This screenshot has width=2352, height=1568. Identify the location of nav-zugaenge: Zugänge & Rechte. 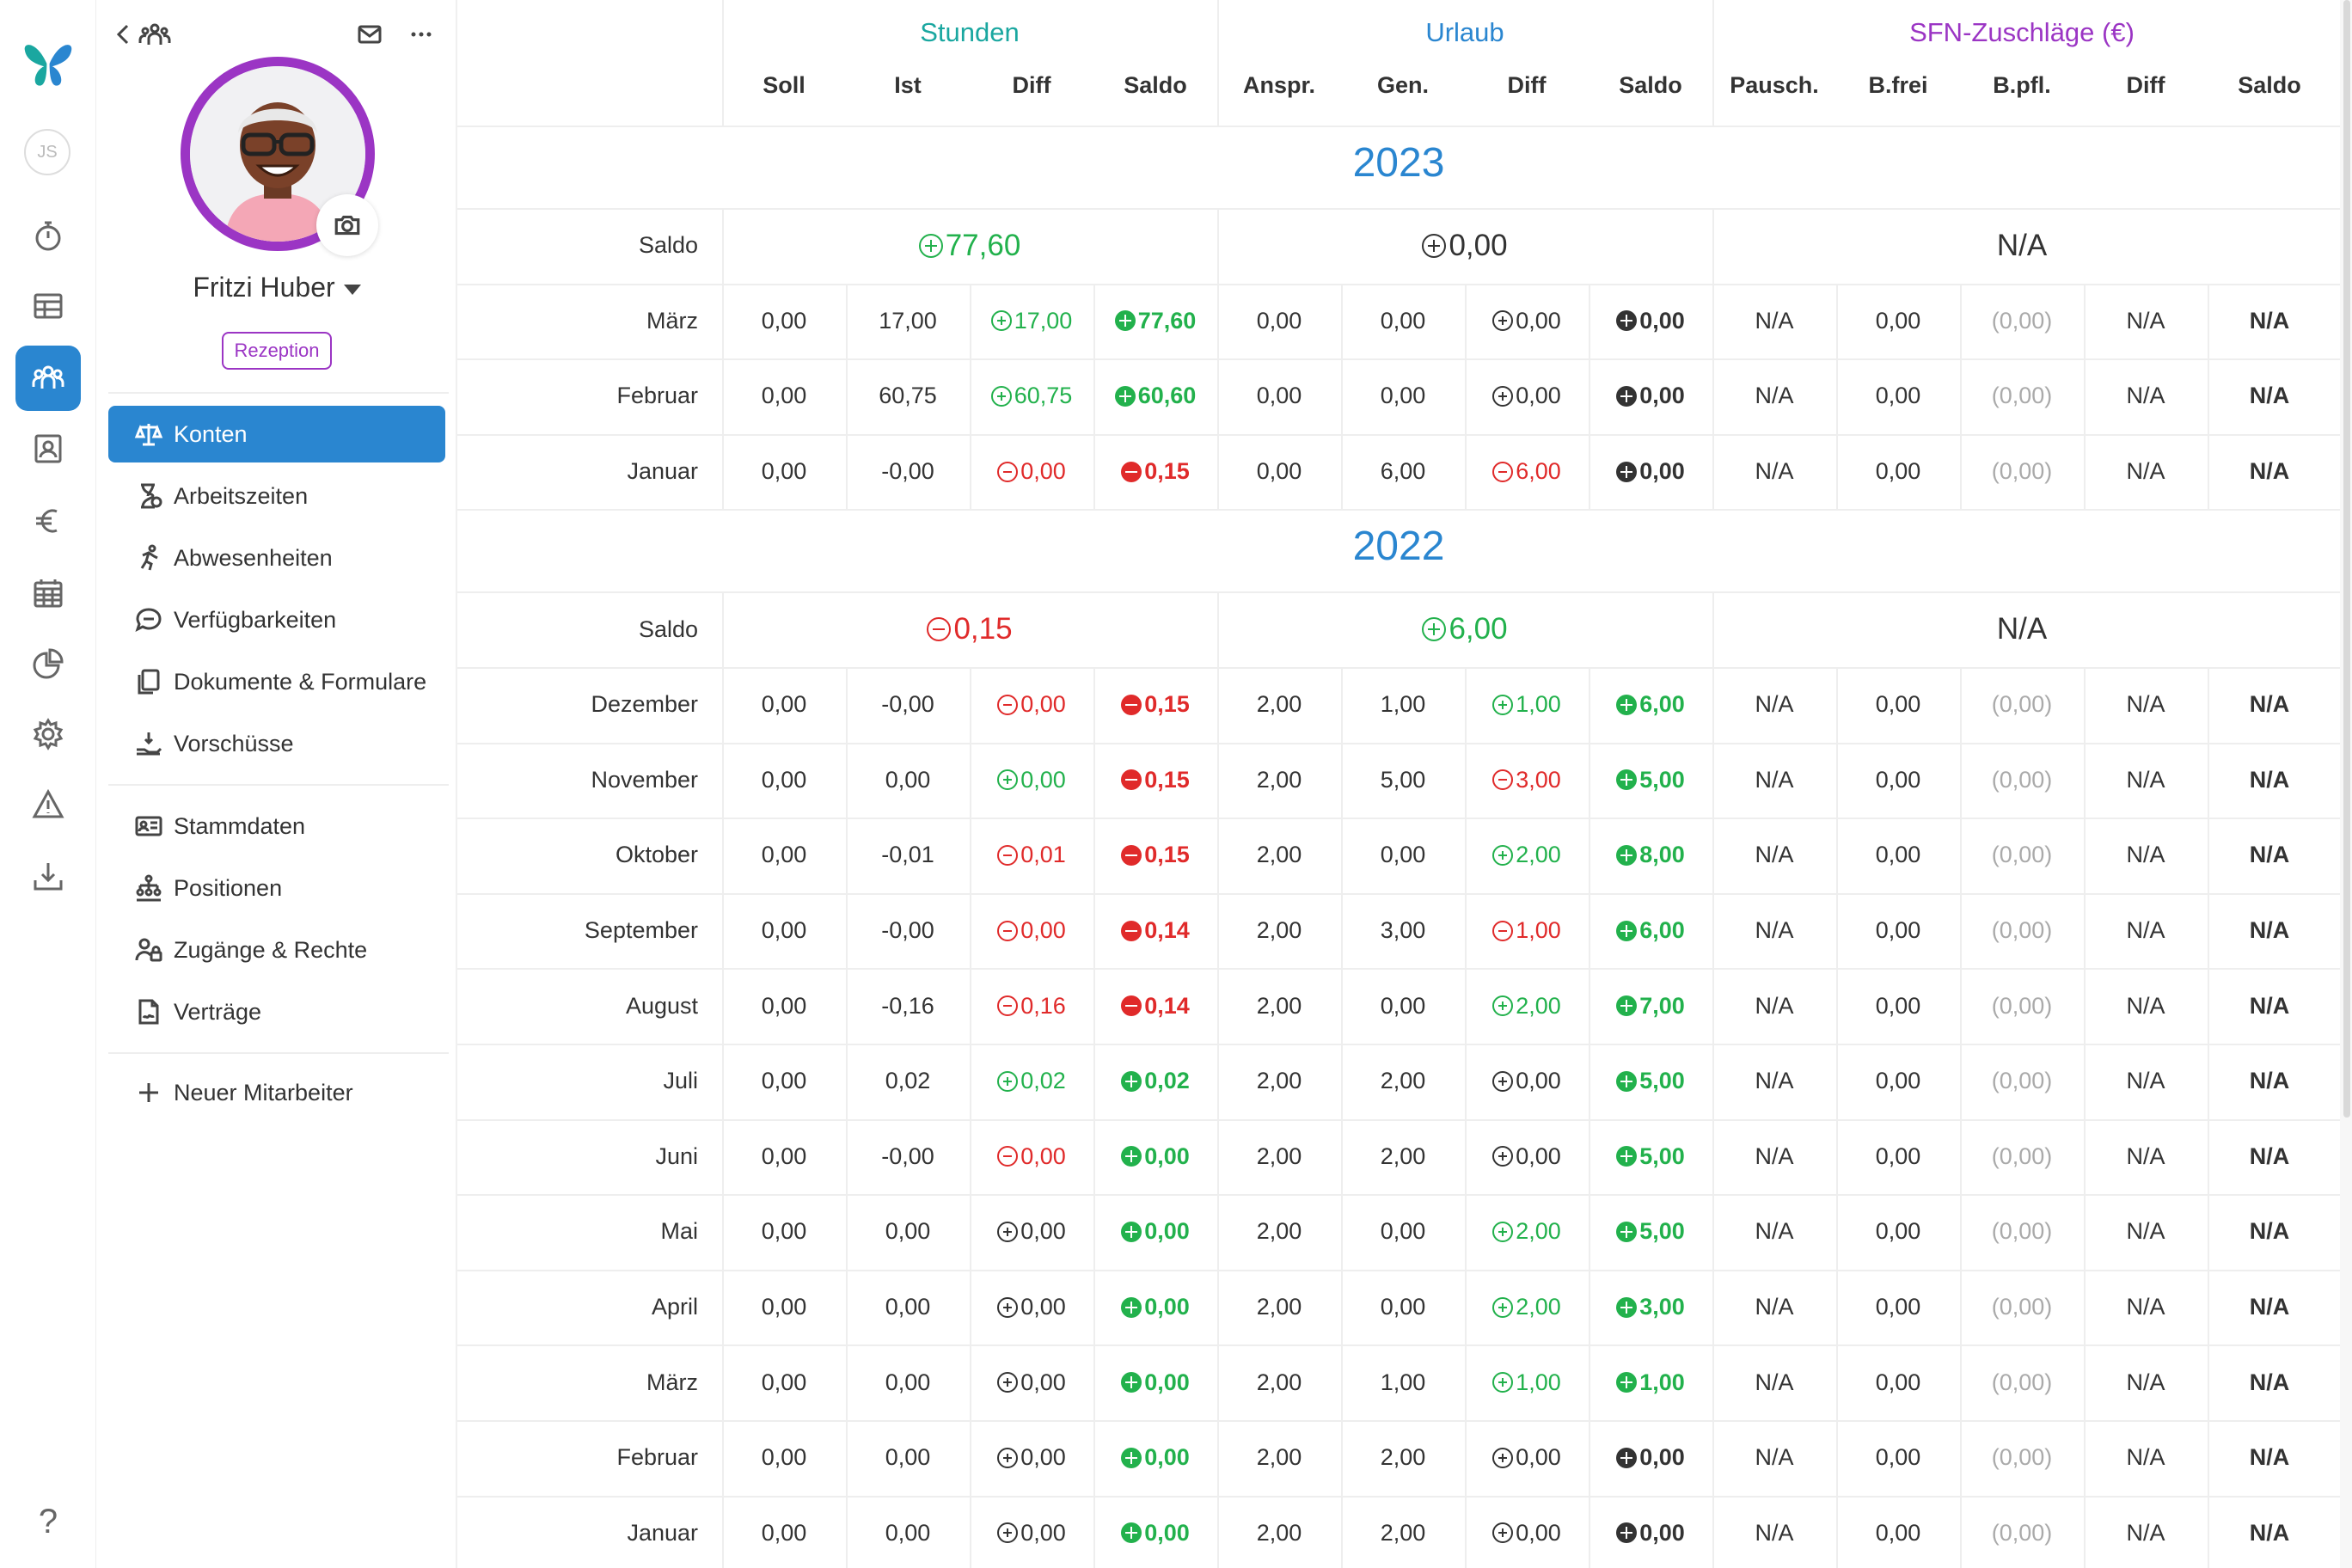
(276, 950).